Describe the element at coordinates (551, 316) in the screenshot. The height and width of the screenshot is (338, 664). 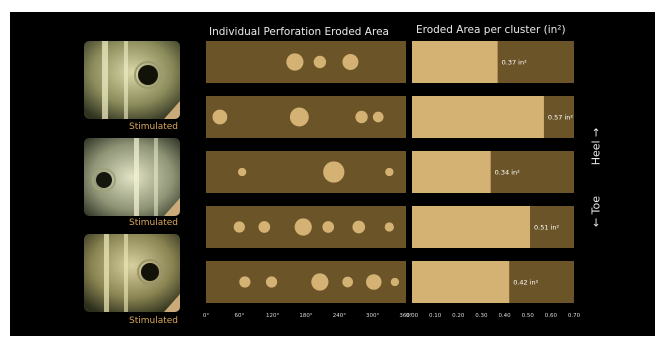
I see `area-tick-label: 0.60` at that location.